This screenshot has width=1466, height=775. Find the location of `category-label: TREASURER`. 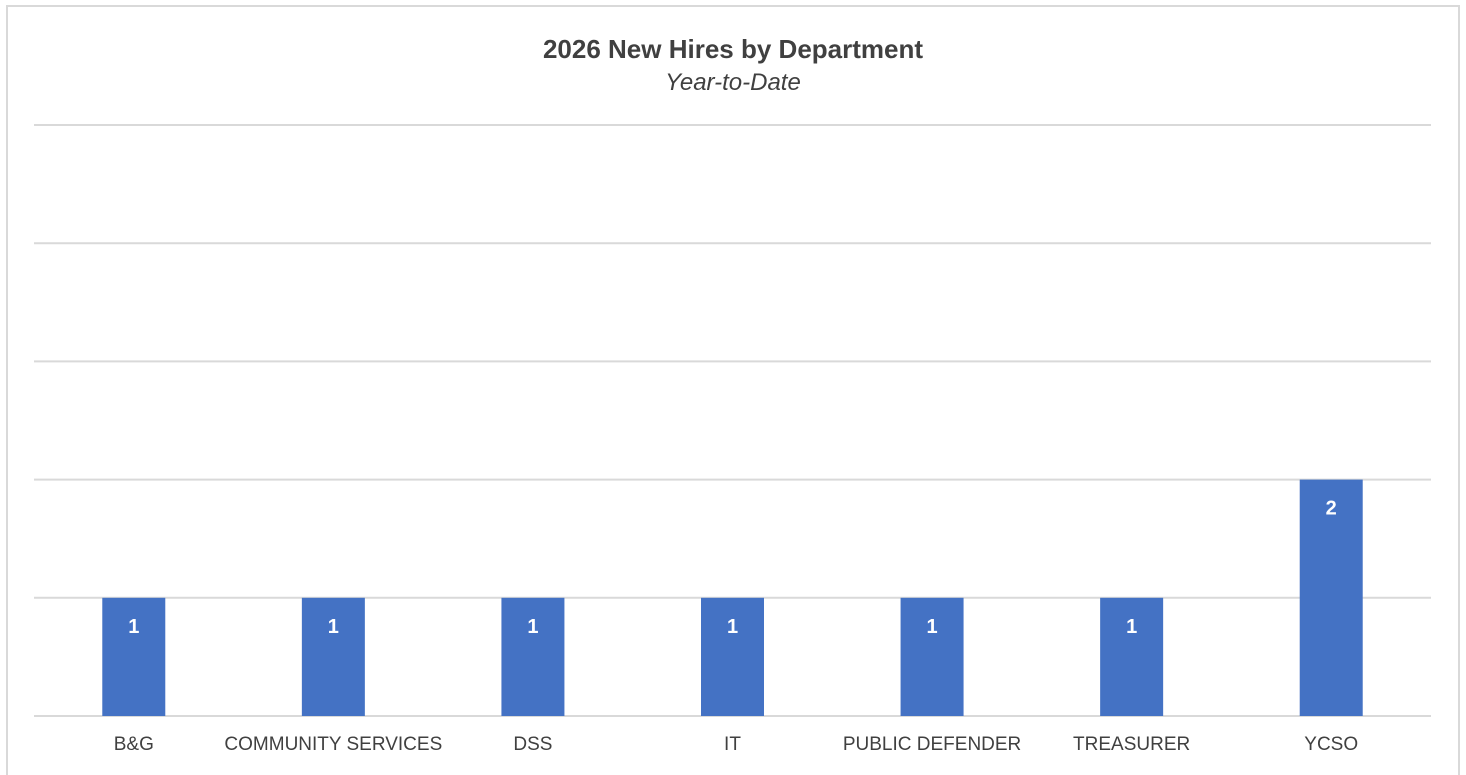

category-label: TREASURER is located at coordinates (1131, 744).